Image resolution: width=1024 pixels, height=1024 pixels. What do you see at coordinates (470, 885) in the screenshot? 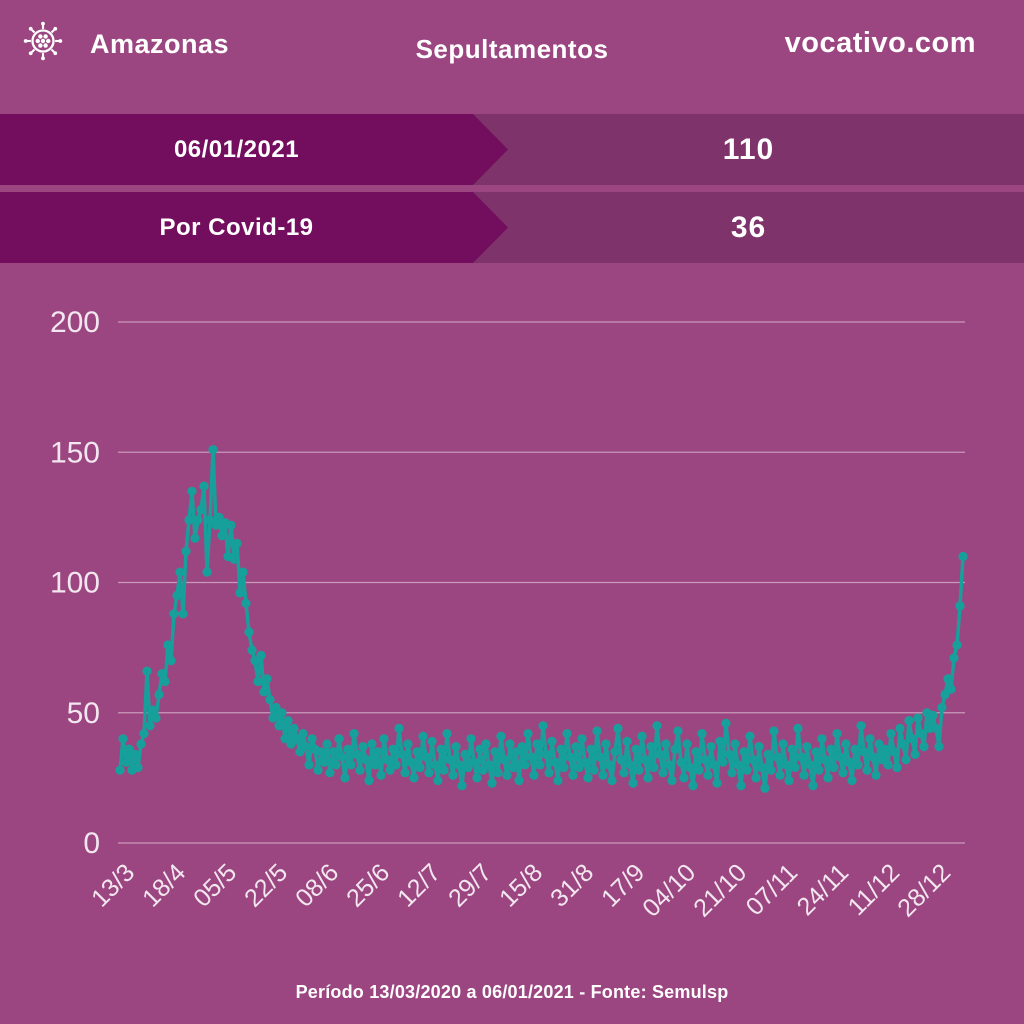
I see `x-tick-label: 29/7` at bounding box center [470, 885].